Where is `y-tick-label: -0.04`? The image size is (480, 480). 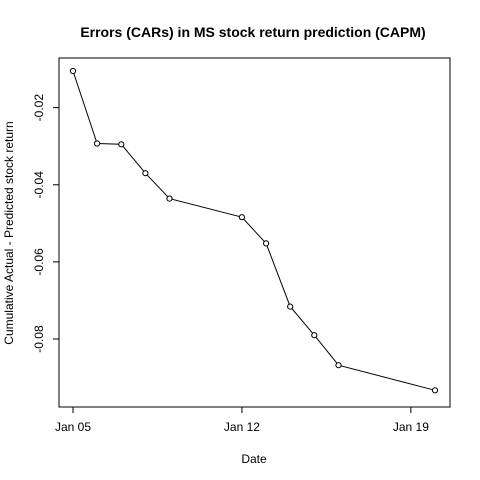 y-tick-label: -0.04 is located at coordinates (39, 185).